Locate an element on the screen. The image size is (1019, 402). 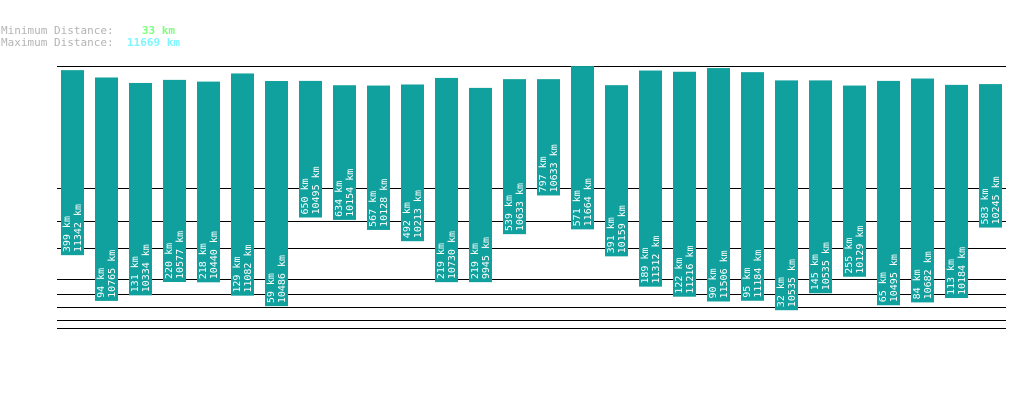
distance-bar: 567 km 10128 km is located at coordinates (378, 157).